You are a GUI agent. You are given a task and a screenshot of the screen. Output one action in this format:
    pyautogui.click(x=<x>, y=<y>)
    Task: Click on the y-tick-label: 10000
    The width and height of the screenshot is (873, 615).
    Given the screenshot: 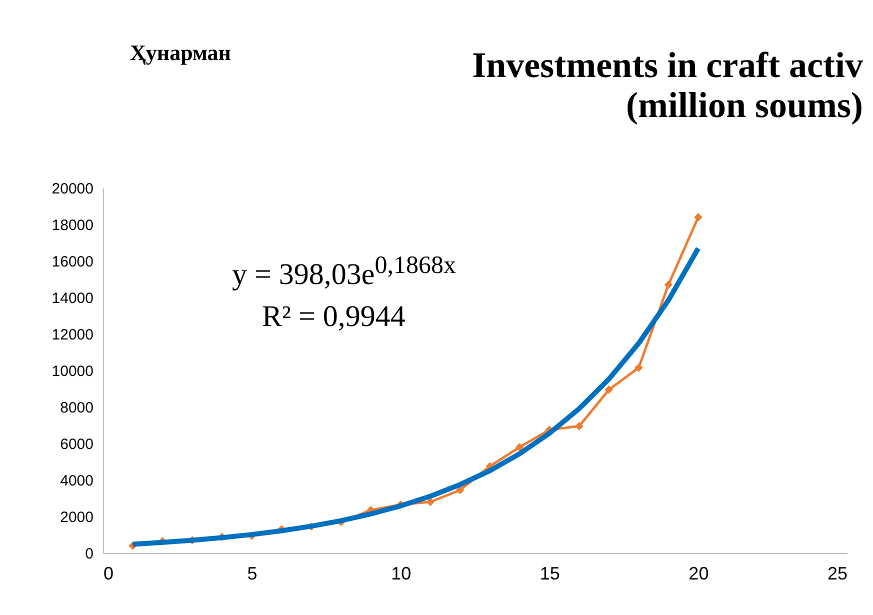 What is the action you would take?
    pyautogui.click(x=73, y=371)
    